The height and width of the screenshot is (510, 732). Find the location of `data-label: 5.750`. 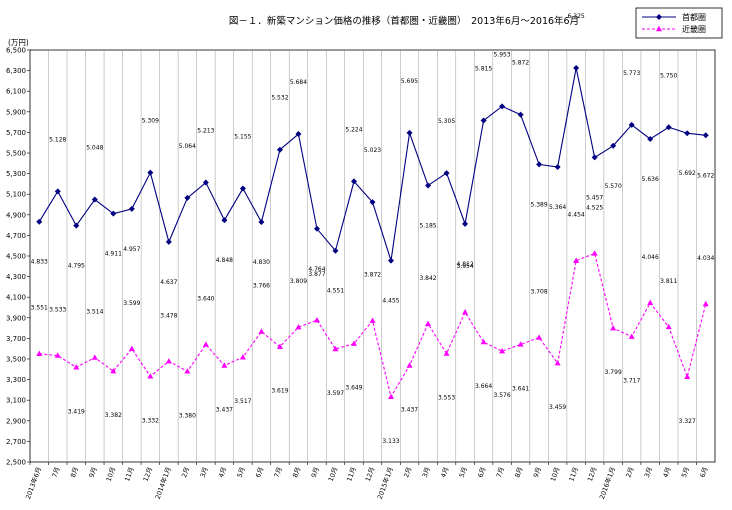

data-label: 5.750 is located at coordinates (668, 75).